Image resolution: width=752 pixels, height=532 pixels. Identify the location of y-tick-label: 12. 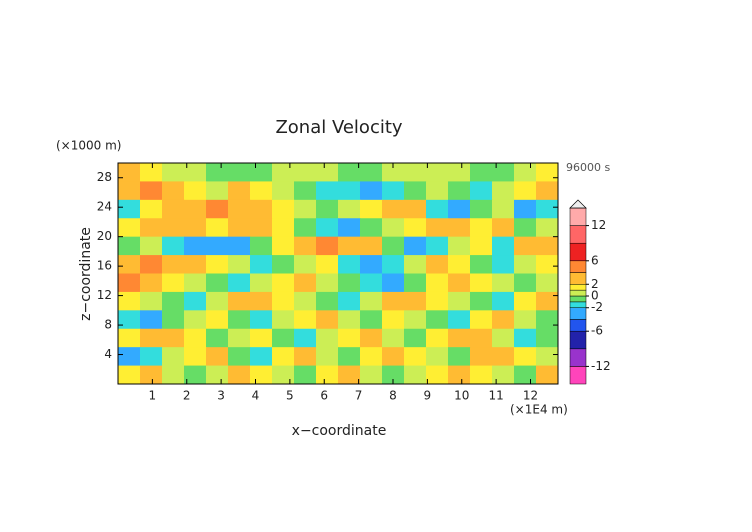
(104, 295).